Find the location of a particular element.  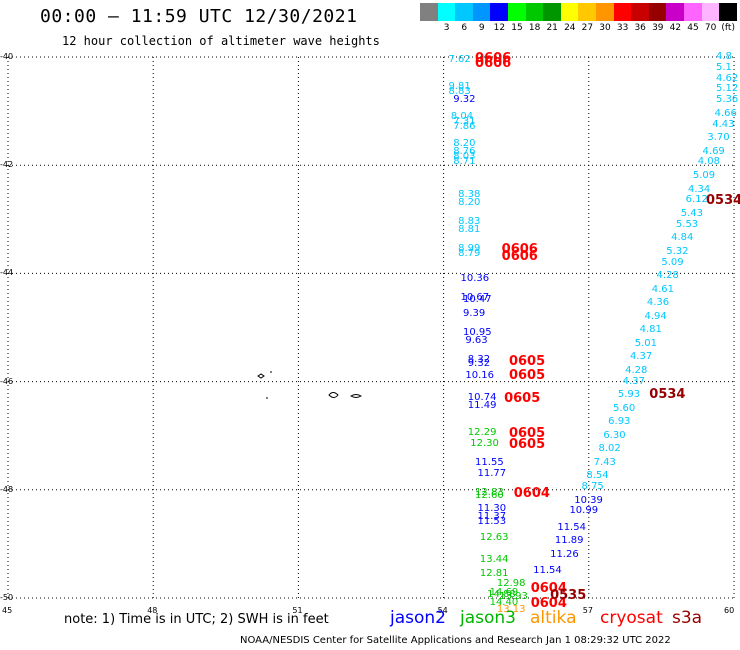

swh-value: 4.84 is located at coordinates (682, 238).